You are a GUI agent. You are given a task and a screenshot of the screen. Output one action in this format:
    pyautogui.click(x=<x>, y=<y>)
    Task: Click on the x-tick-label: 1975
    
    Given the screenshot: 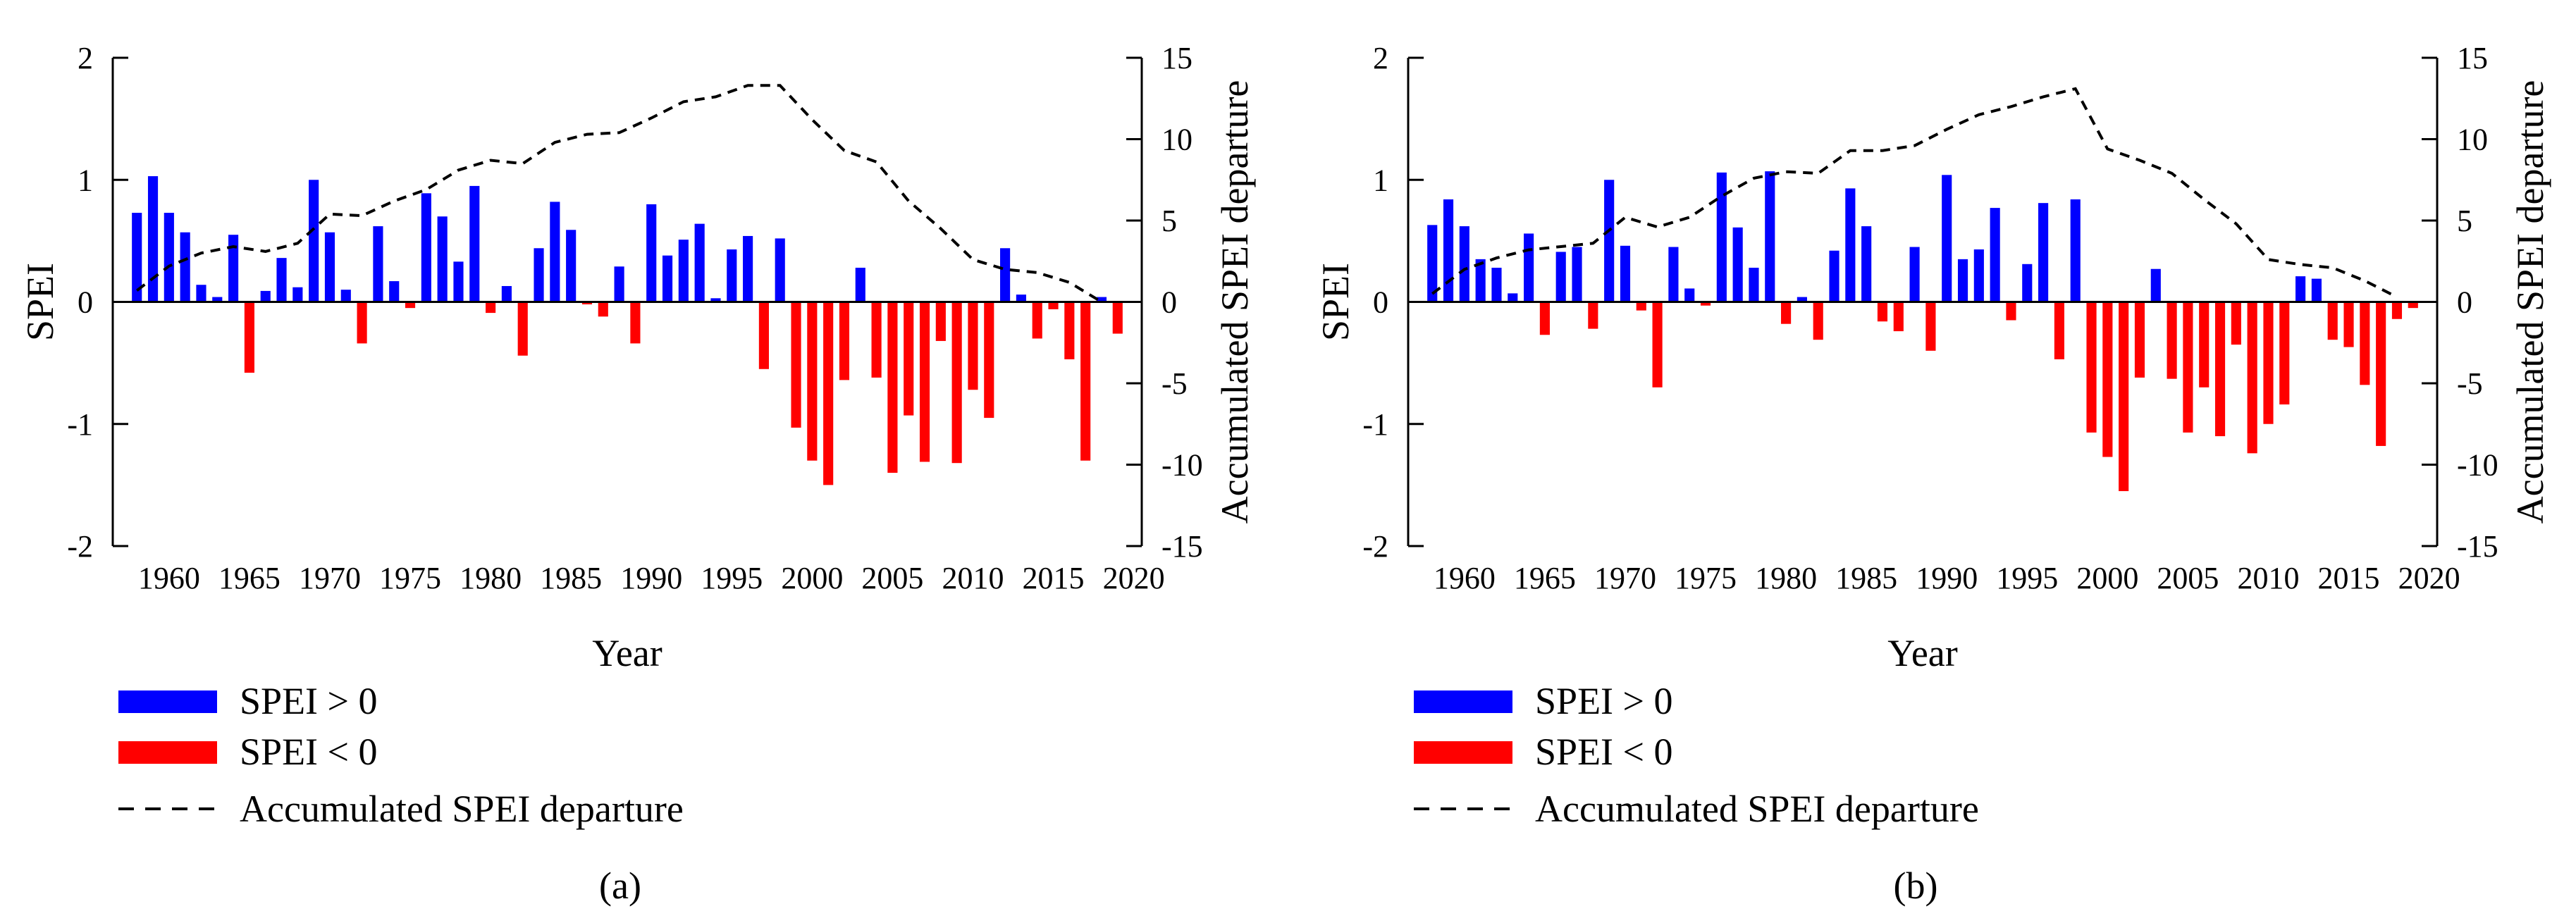 What is the action you would take?
    pyautogui.click(x=1706, y=578)
    